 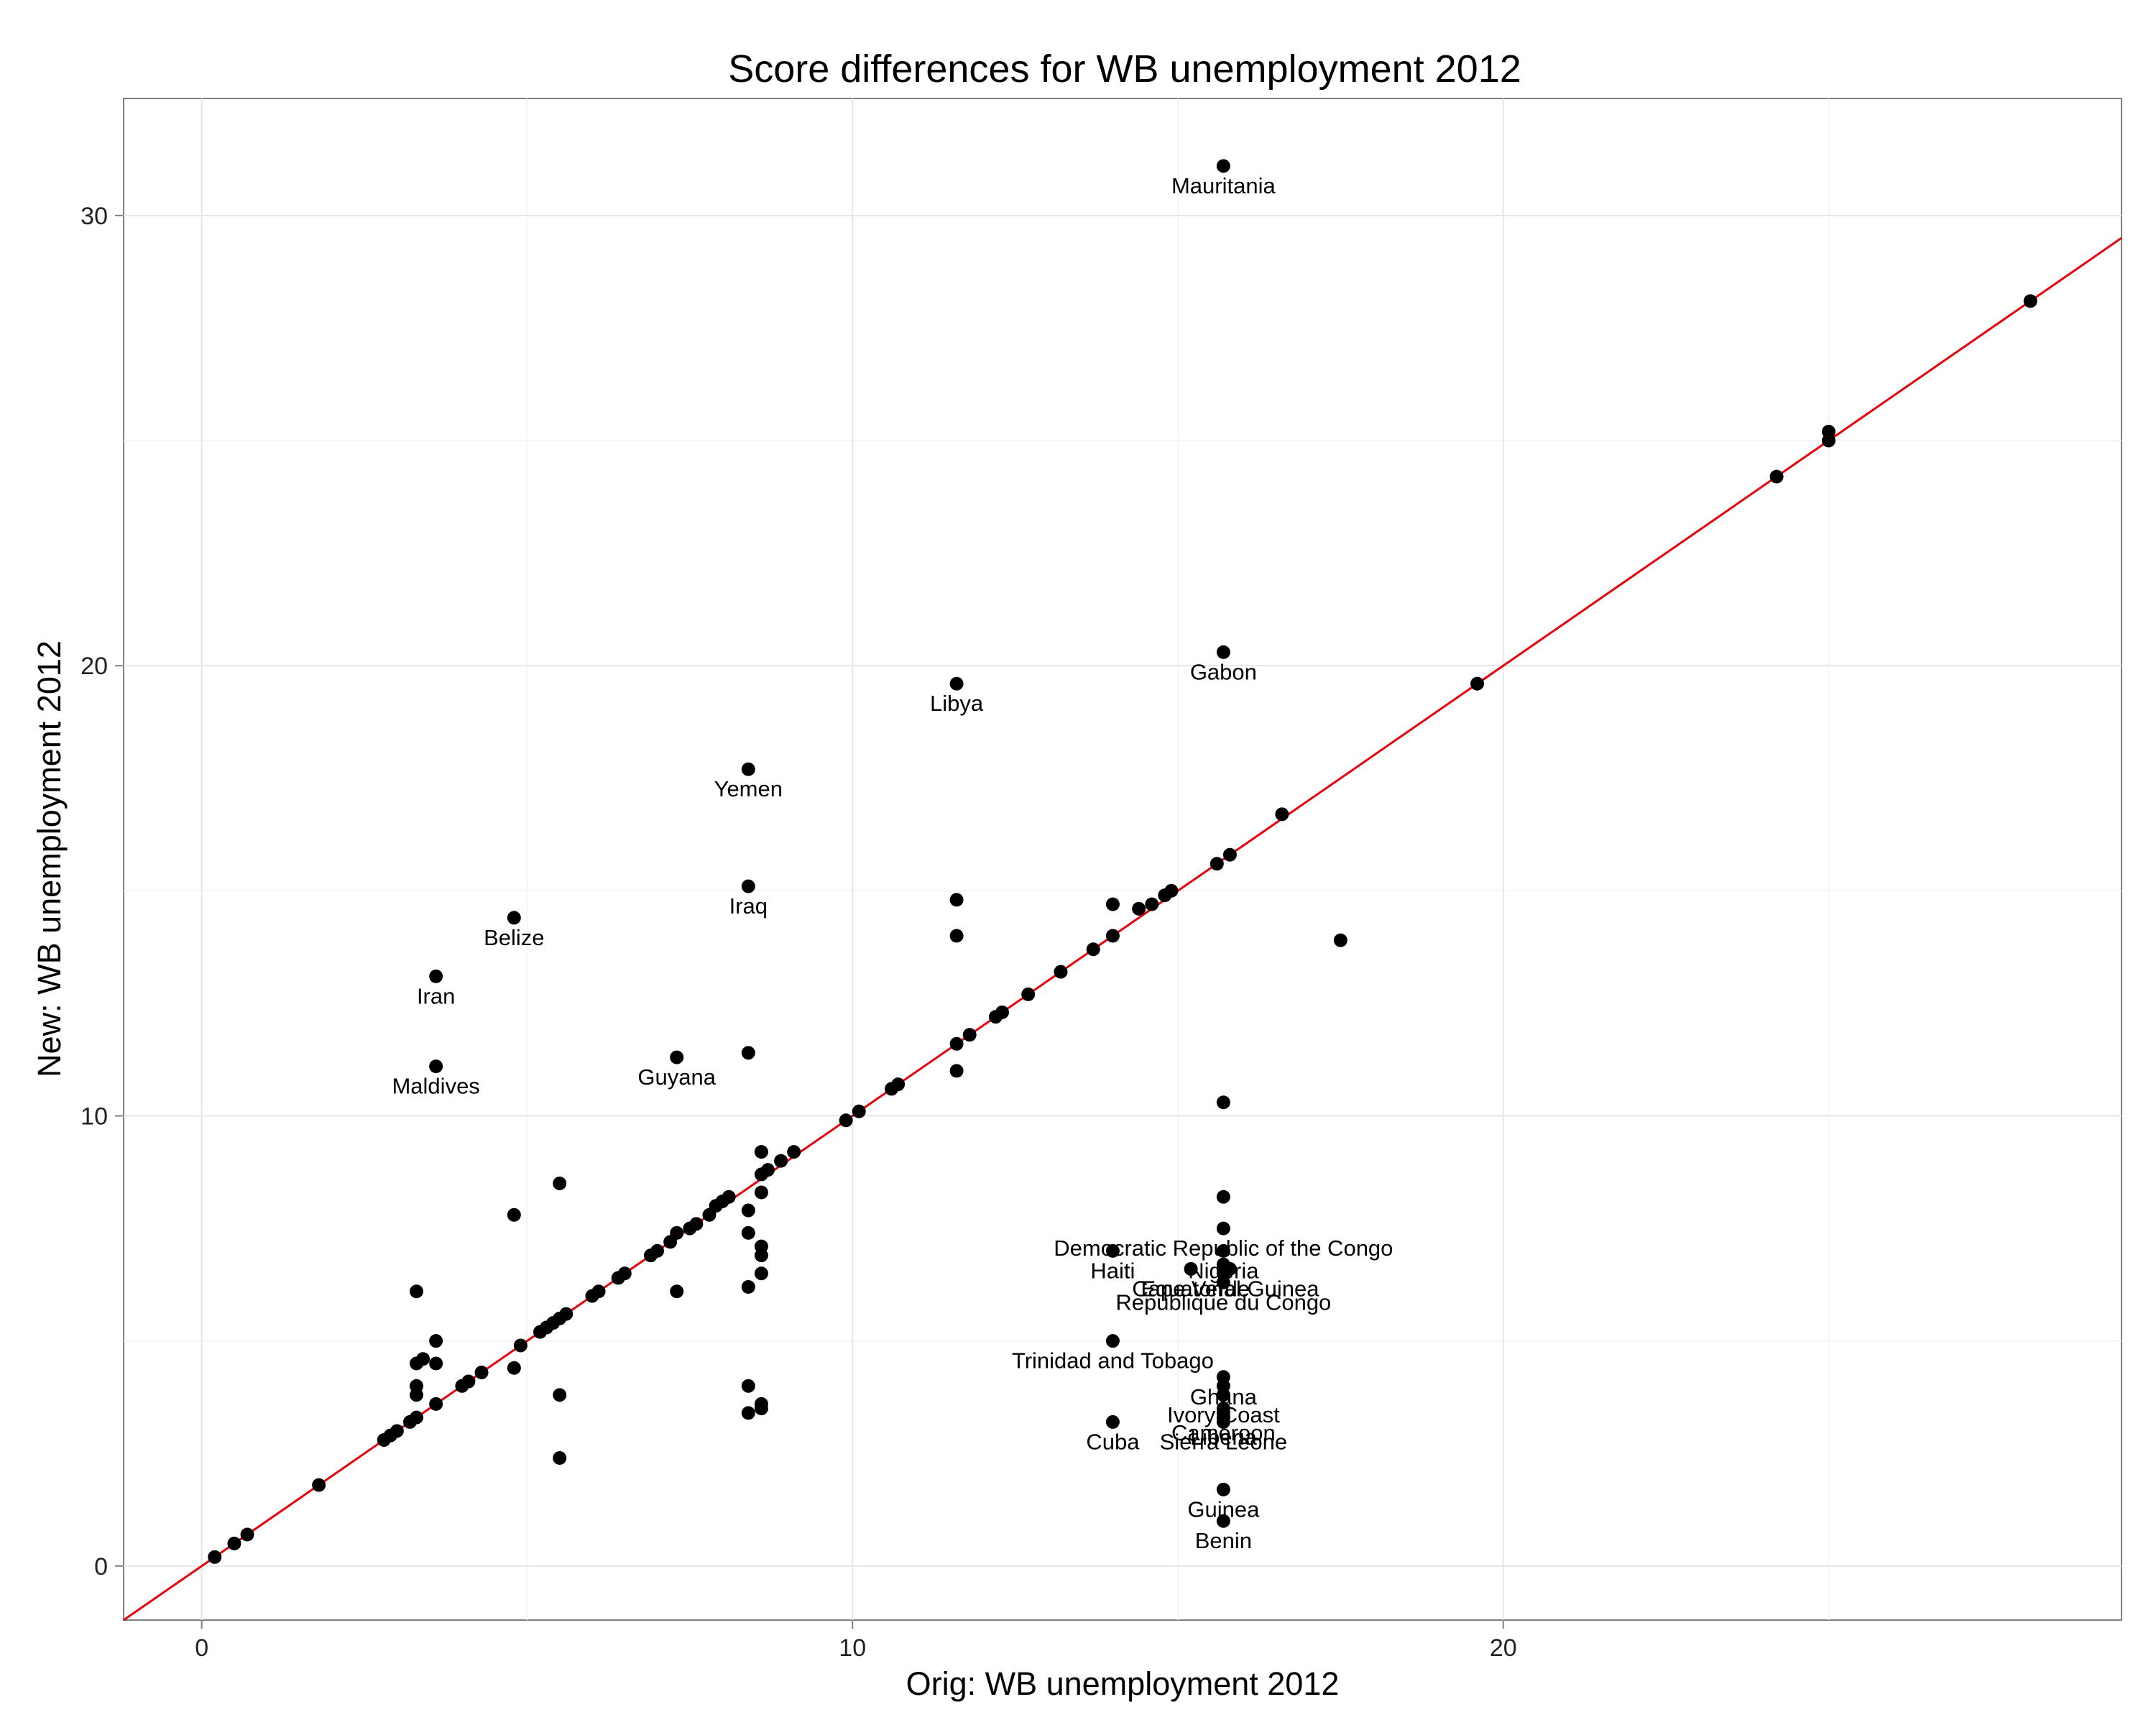 What do you see at coordinates (957, 703) in the screenshot?
I see `point-label: Libya` at bounding box center [957, 703].